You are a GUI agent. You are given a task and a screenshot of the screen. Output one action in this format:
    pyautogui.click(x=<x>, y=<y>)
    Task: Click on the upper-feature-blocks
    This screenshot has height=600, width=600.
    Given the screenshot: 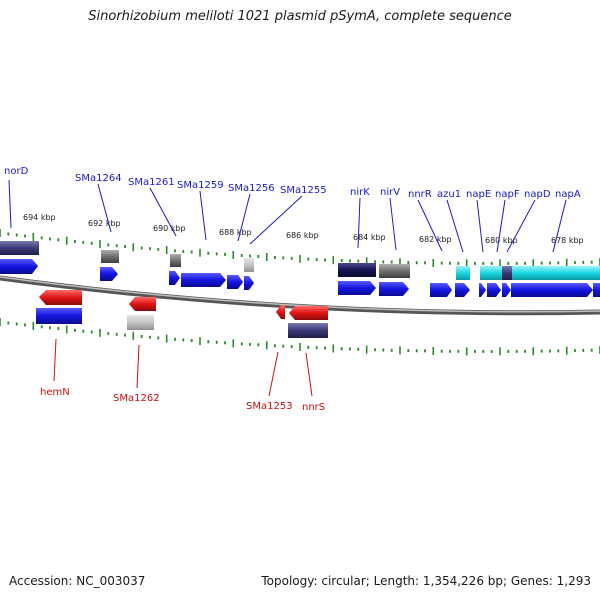 What is the action you would take?
    pyautogui.click(x=300, y=260)
    